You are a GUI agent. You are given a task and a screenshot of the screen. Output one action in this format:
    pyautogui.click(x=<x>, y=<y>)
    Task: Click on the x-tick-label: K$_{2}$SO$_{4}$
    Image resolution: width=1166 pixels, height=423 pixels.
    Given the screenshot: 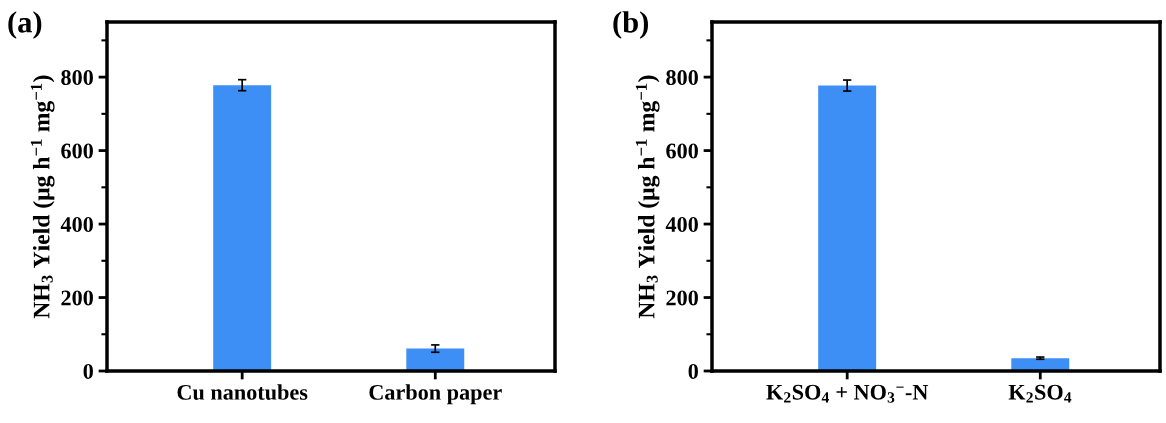 What is the action you would take?
    pyautogui.click(x=1040, y=393)
    